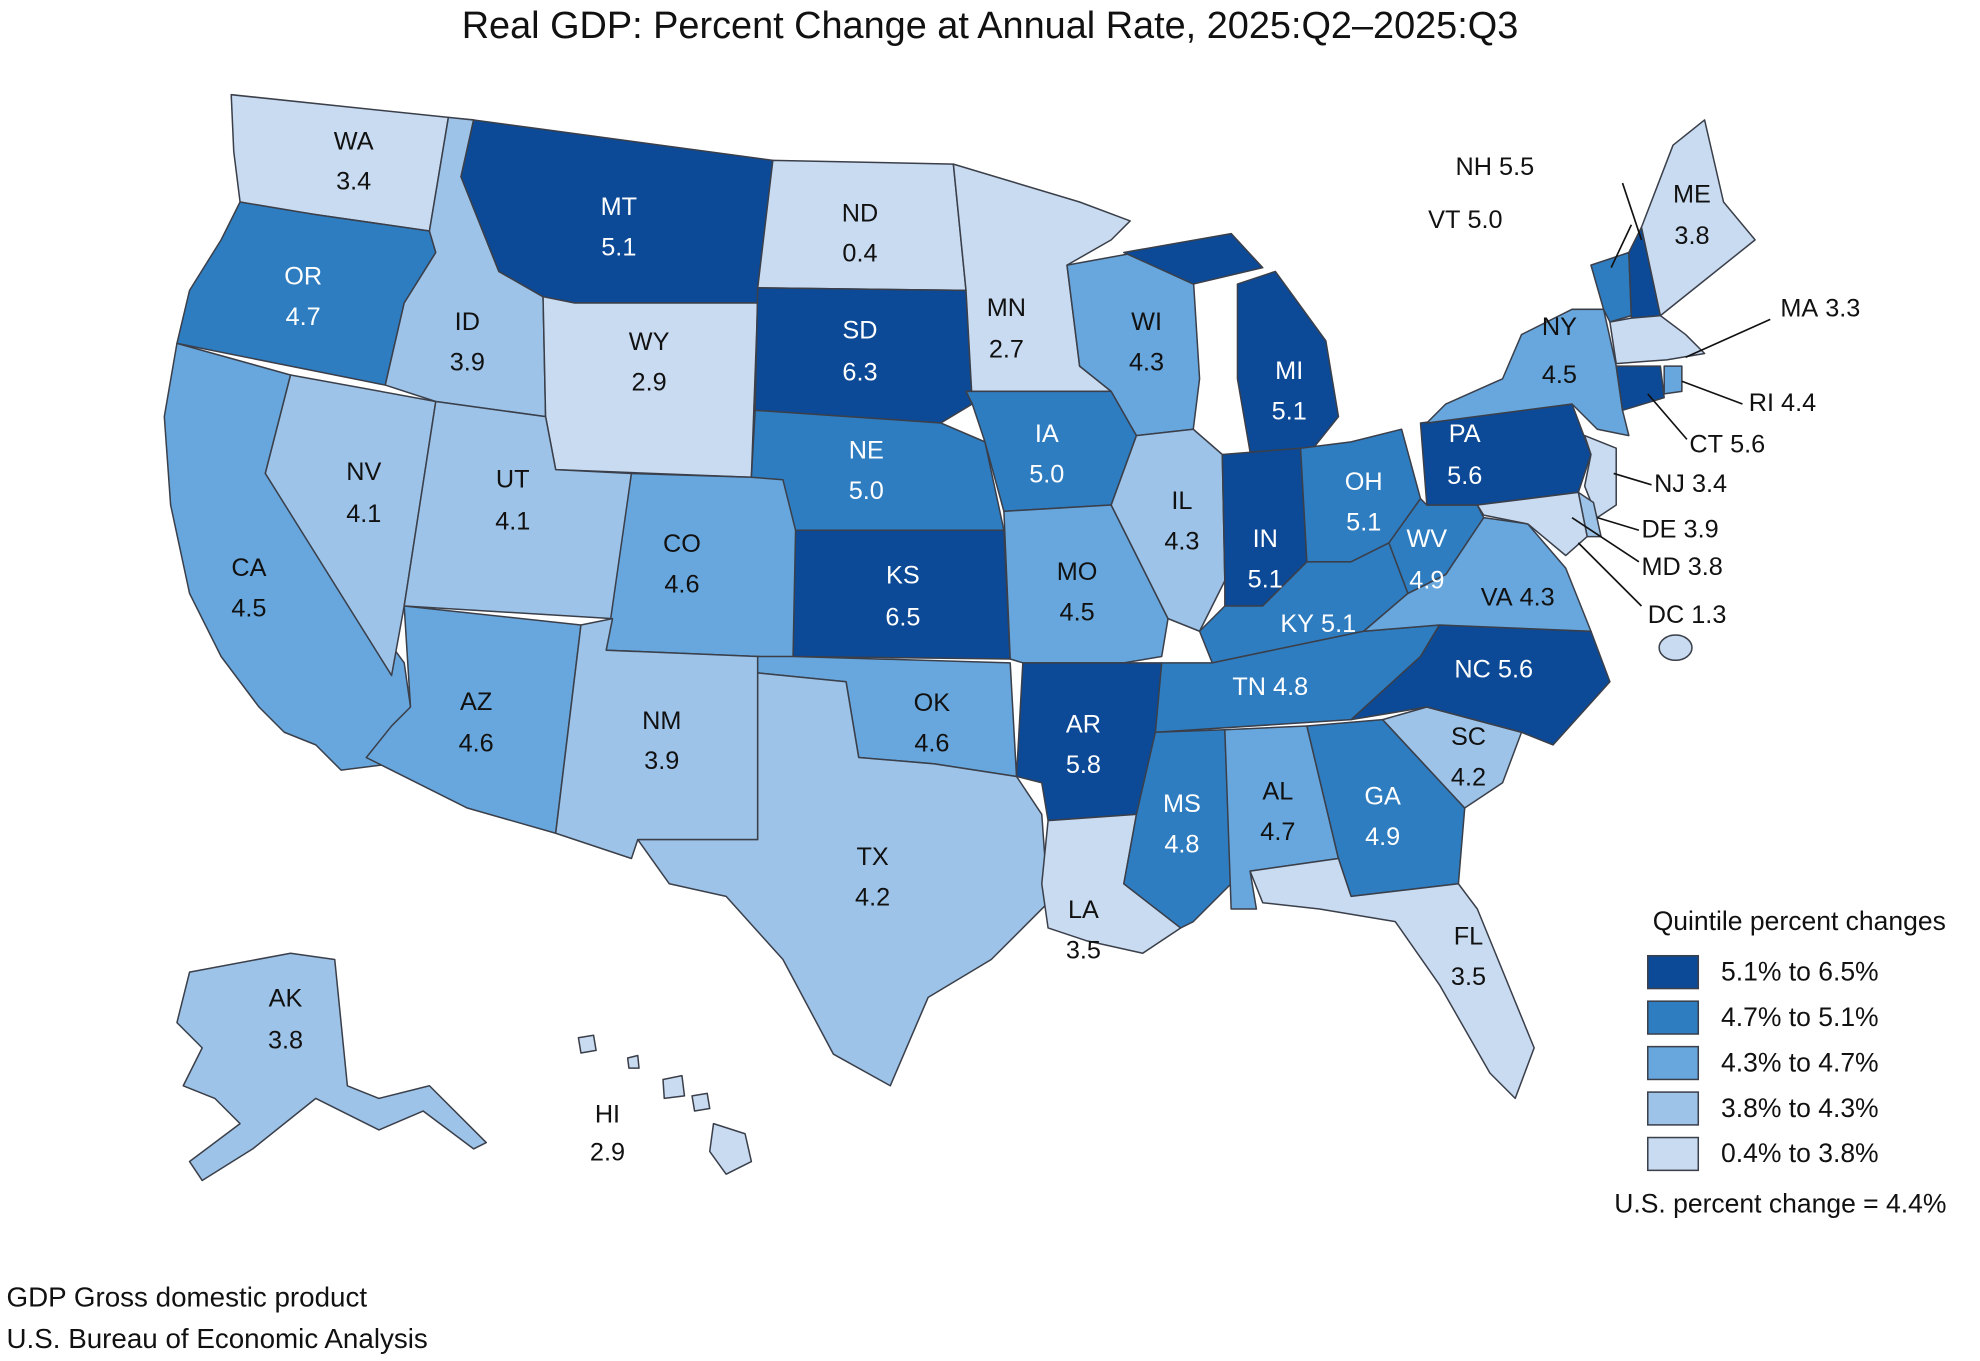 This screenshot has width=1980, height=1361. What do you see at coordinates (1800, 1062) in the screenshot?
I see `legend-label: 4.3% to 4.7%` at bounding box center [1800, 1062].